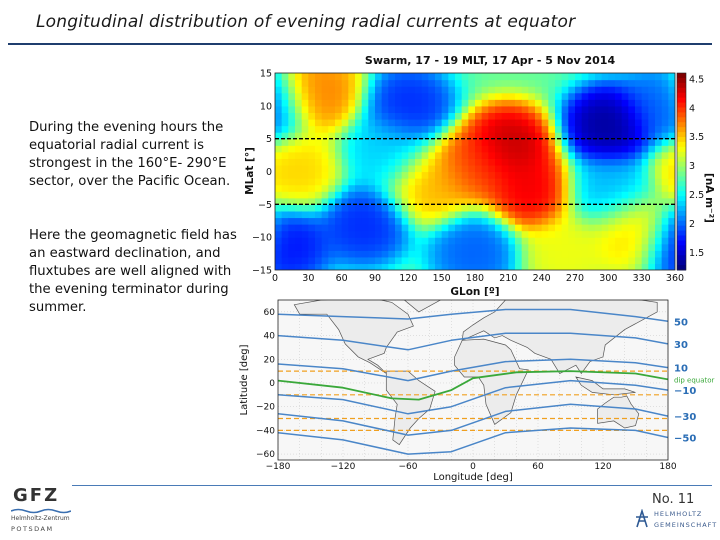  I want to click on heatmap-x-tick-label: 360, so click(675, 278).